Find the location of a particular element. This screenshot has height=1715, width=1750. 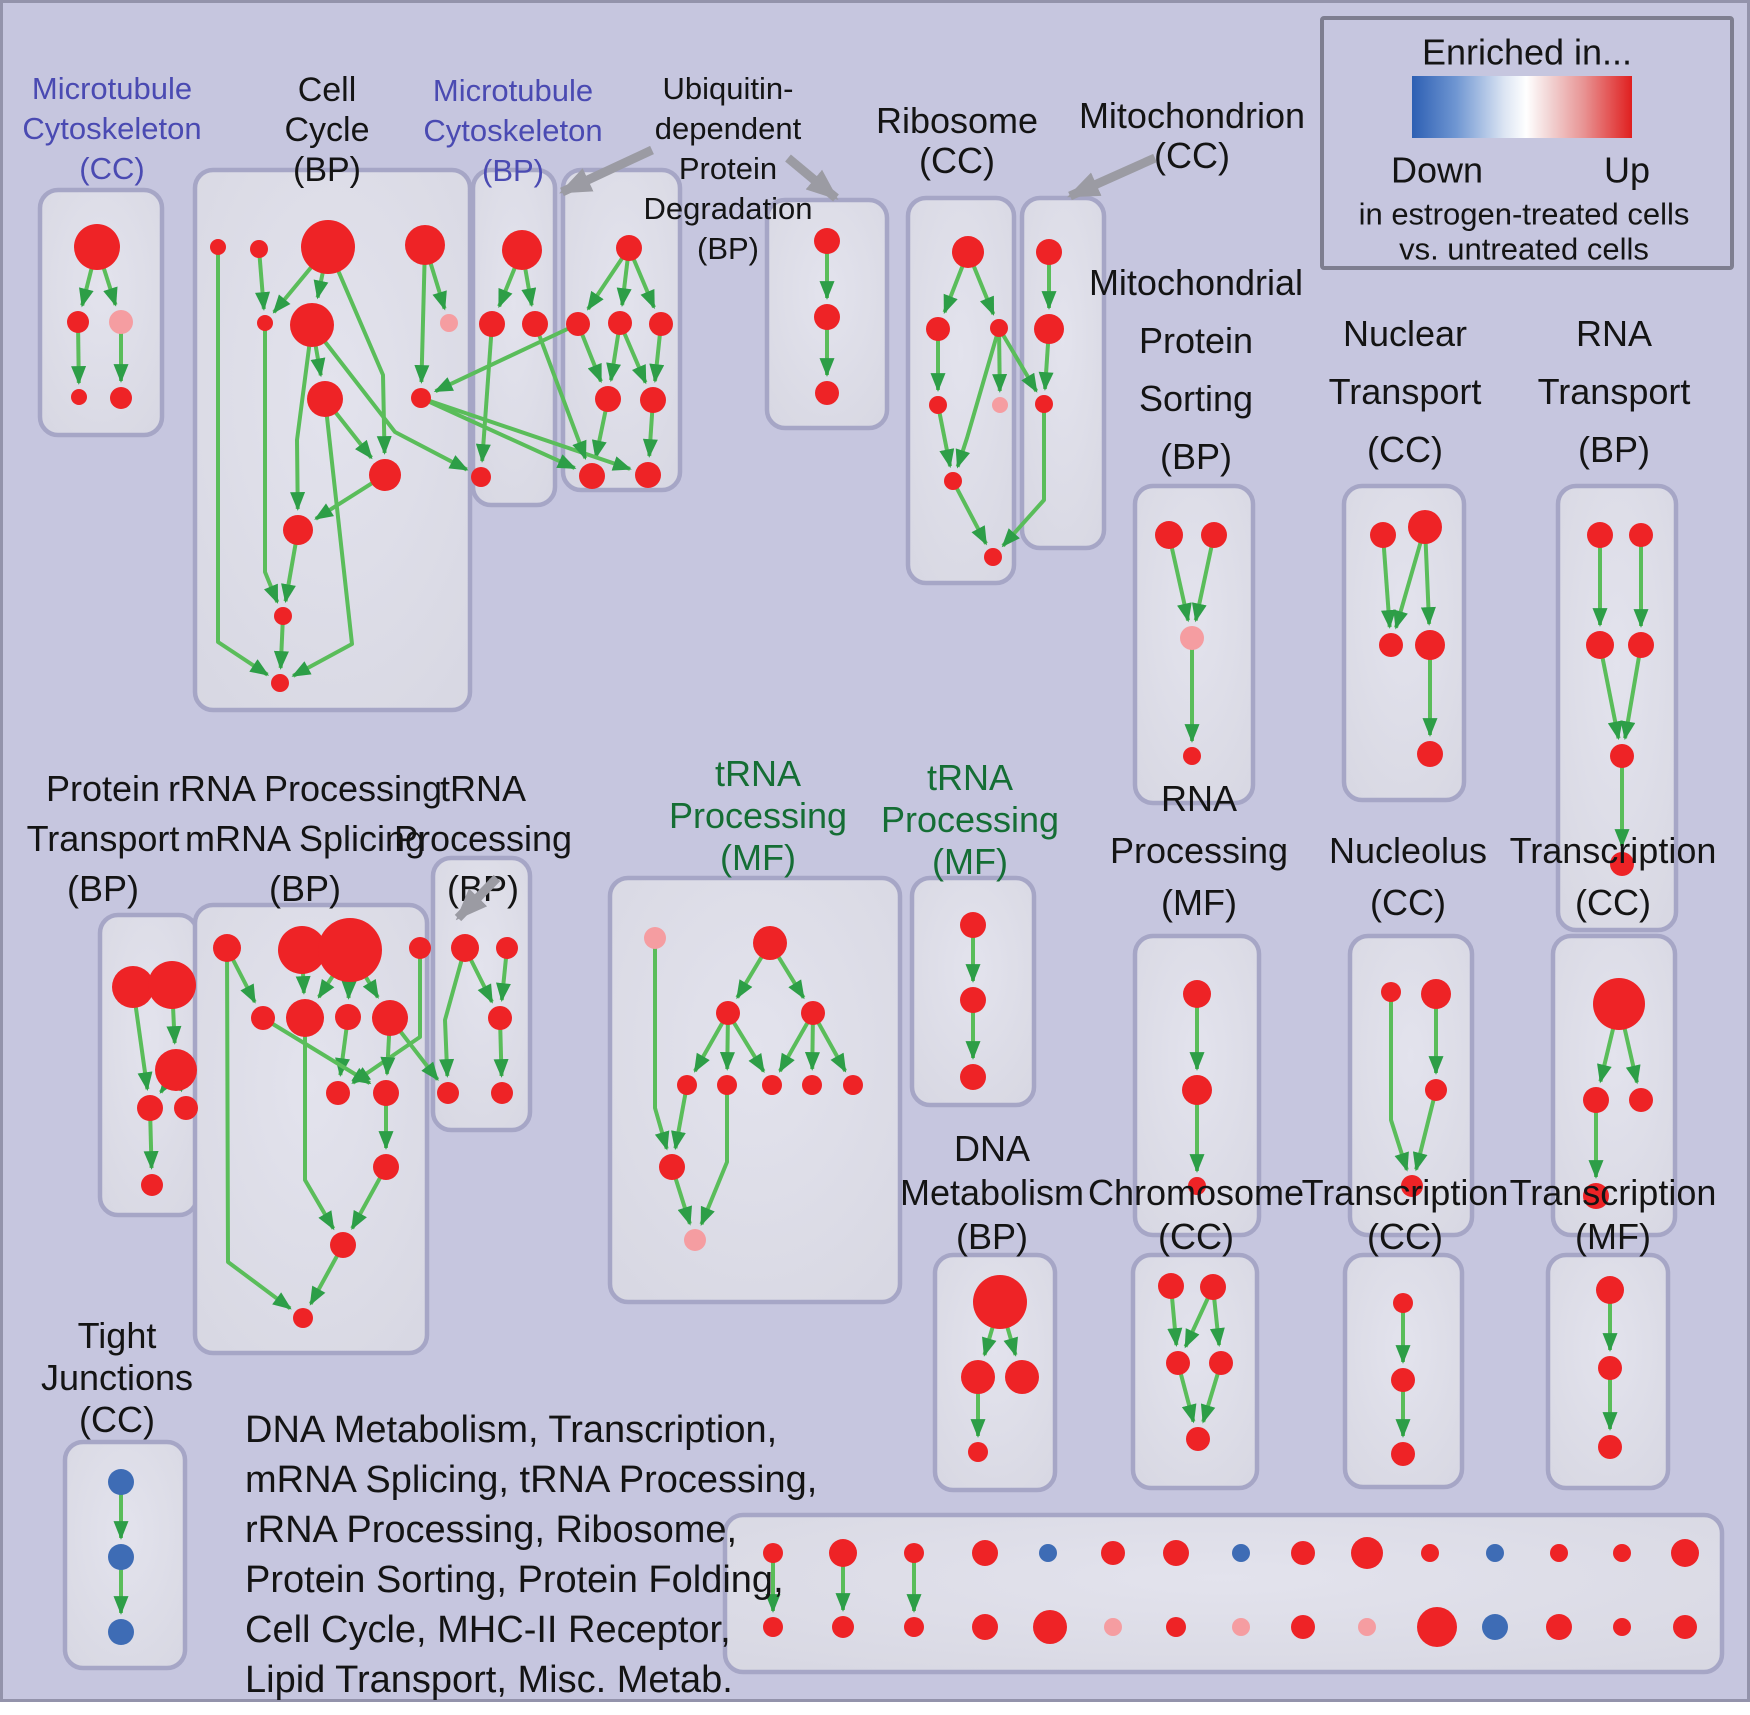

mixed-misc-node-t11 is located at coordinates (1430, 1553).